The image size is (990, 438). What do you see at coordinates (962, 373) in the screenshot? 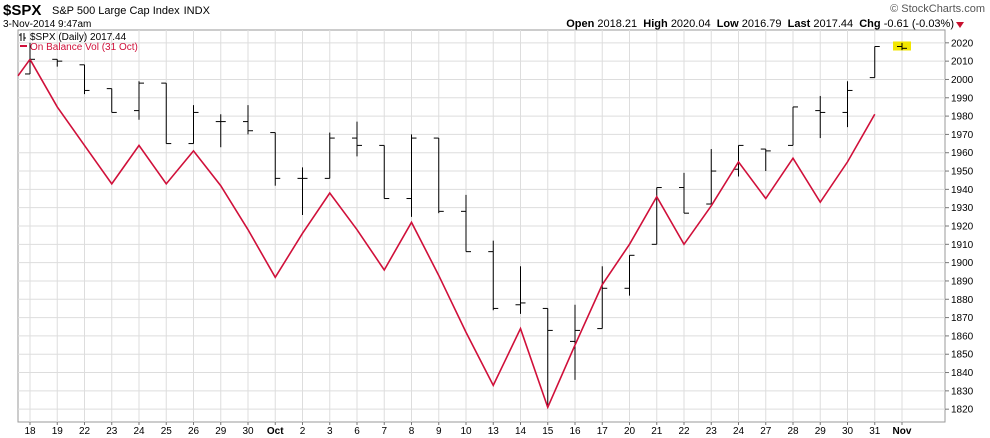
I see `y-tick-label: 1840` at bounding box center [962, 373].